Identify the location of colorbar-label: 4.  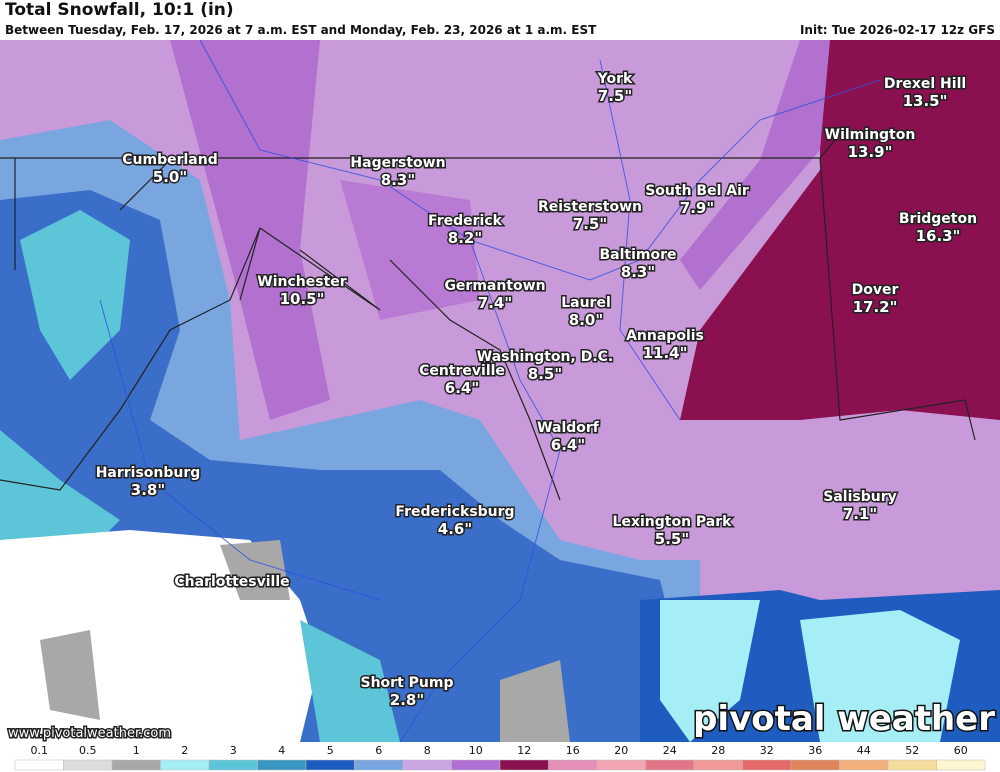
(281, 750).